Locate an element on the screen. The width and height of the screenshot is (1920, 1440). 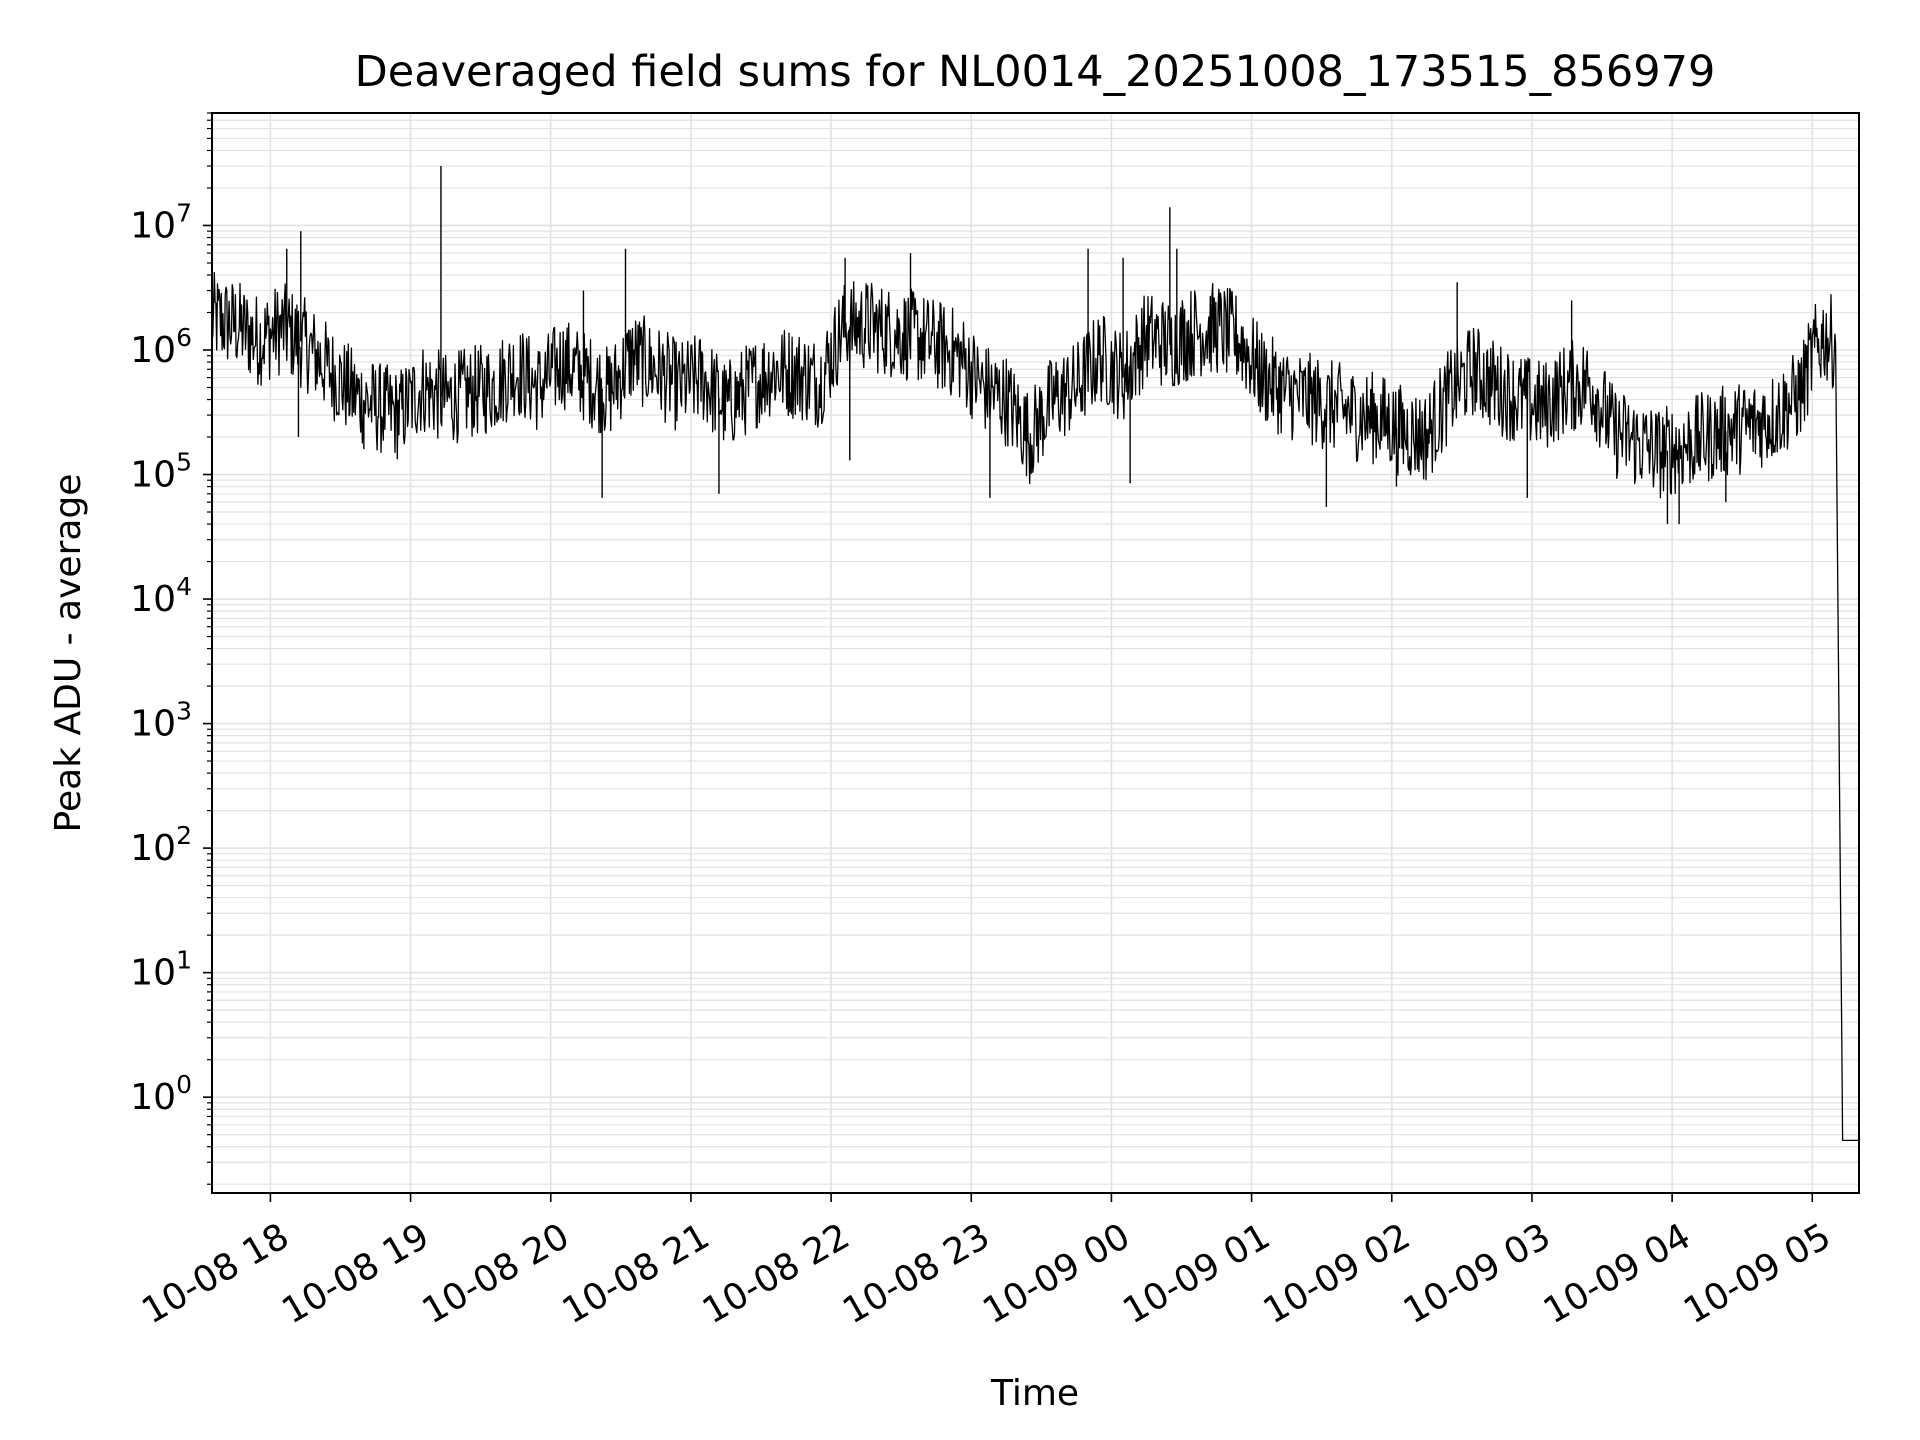
y-tick-label: 10⁴ is located at coordinates (161, 596).